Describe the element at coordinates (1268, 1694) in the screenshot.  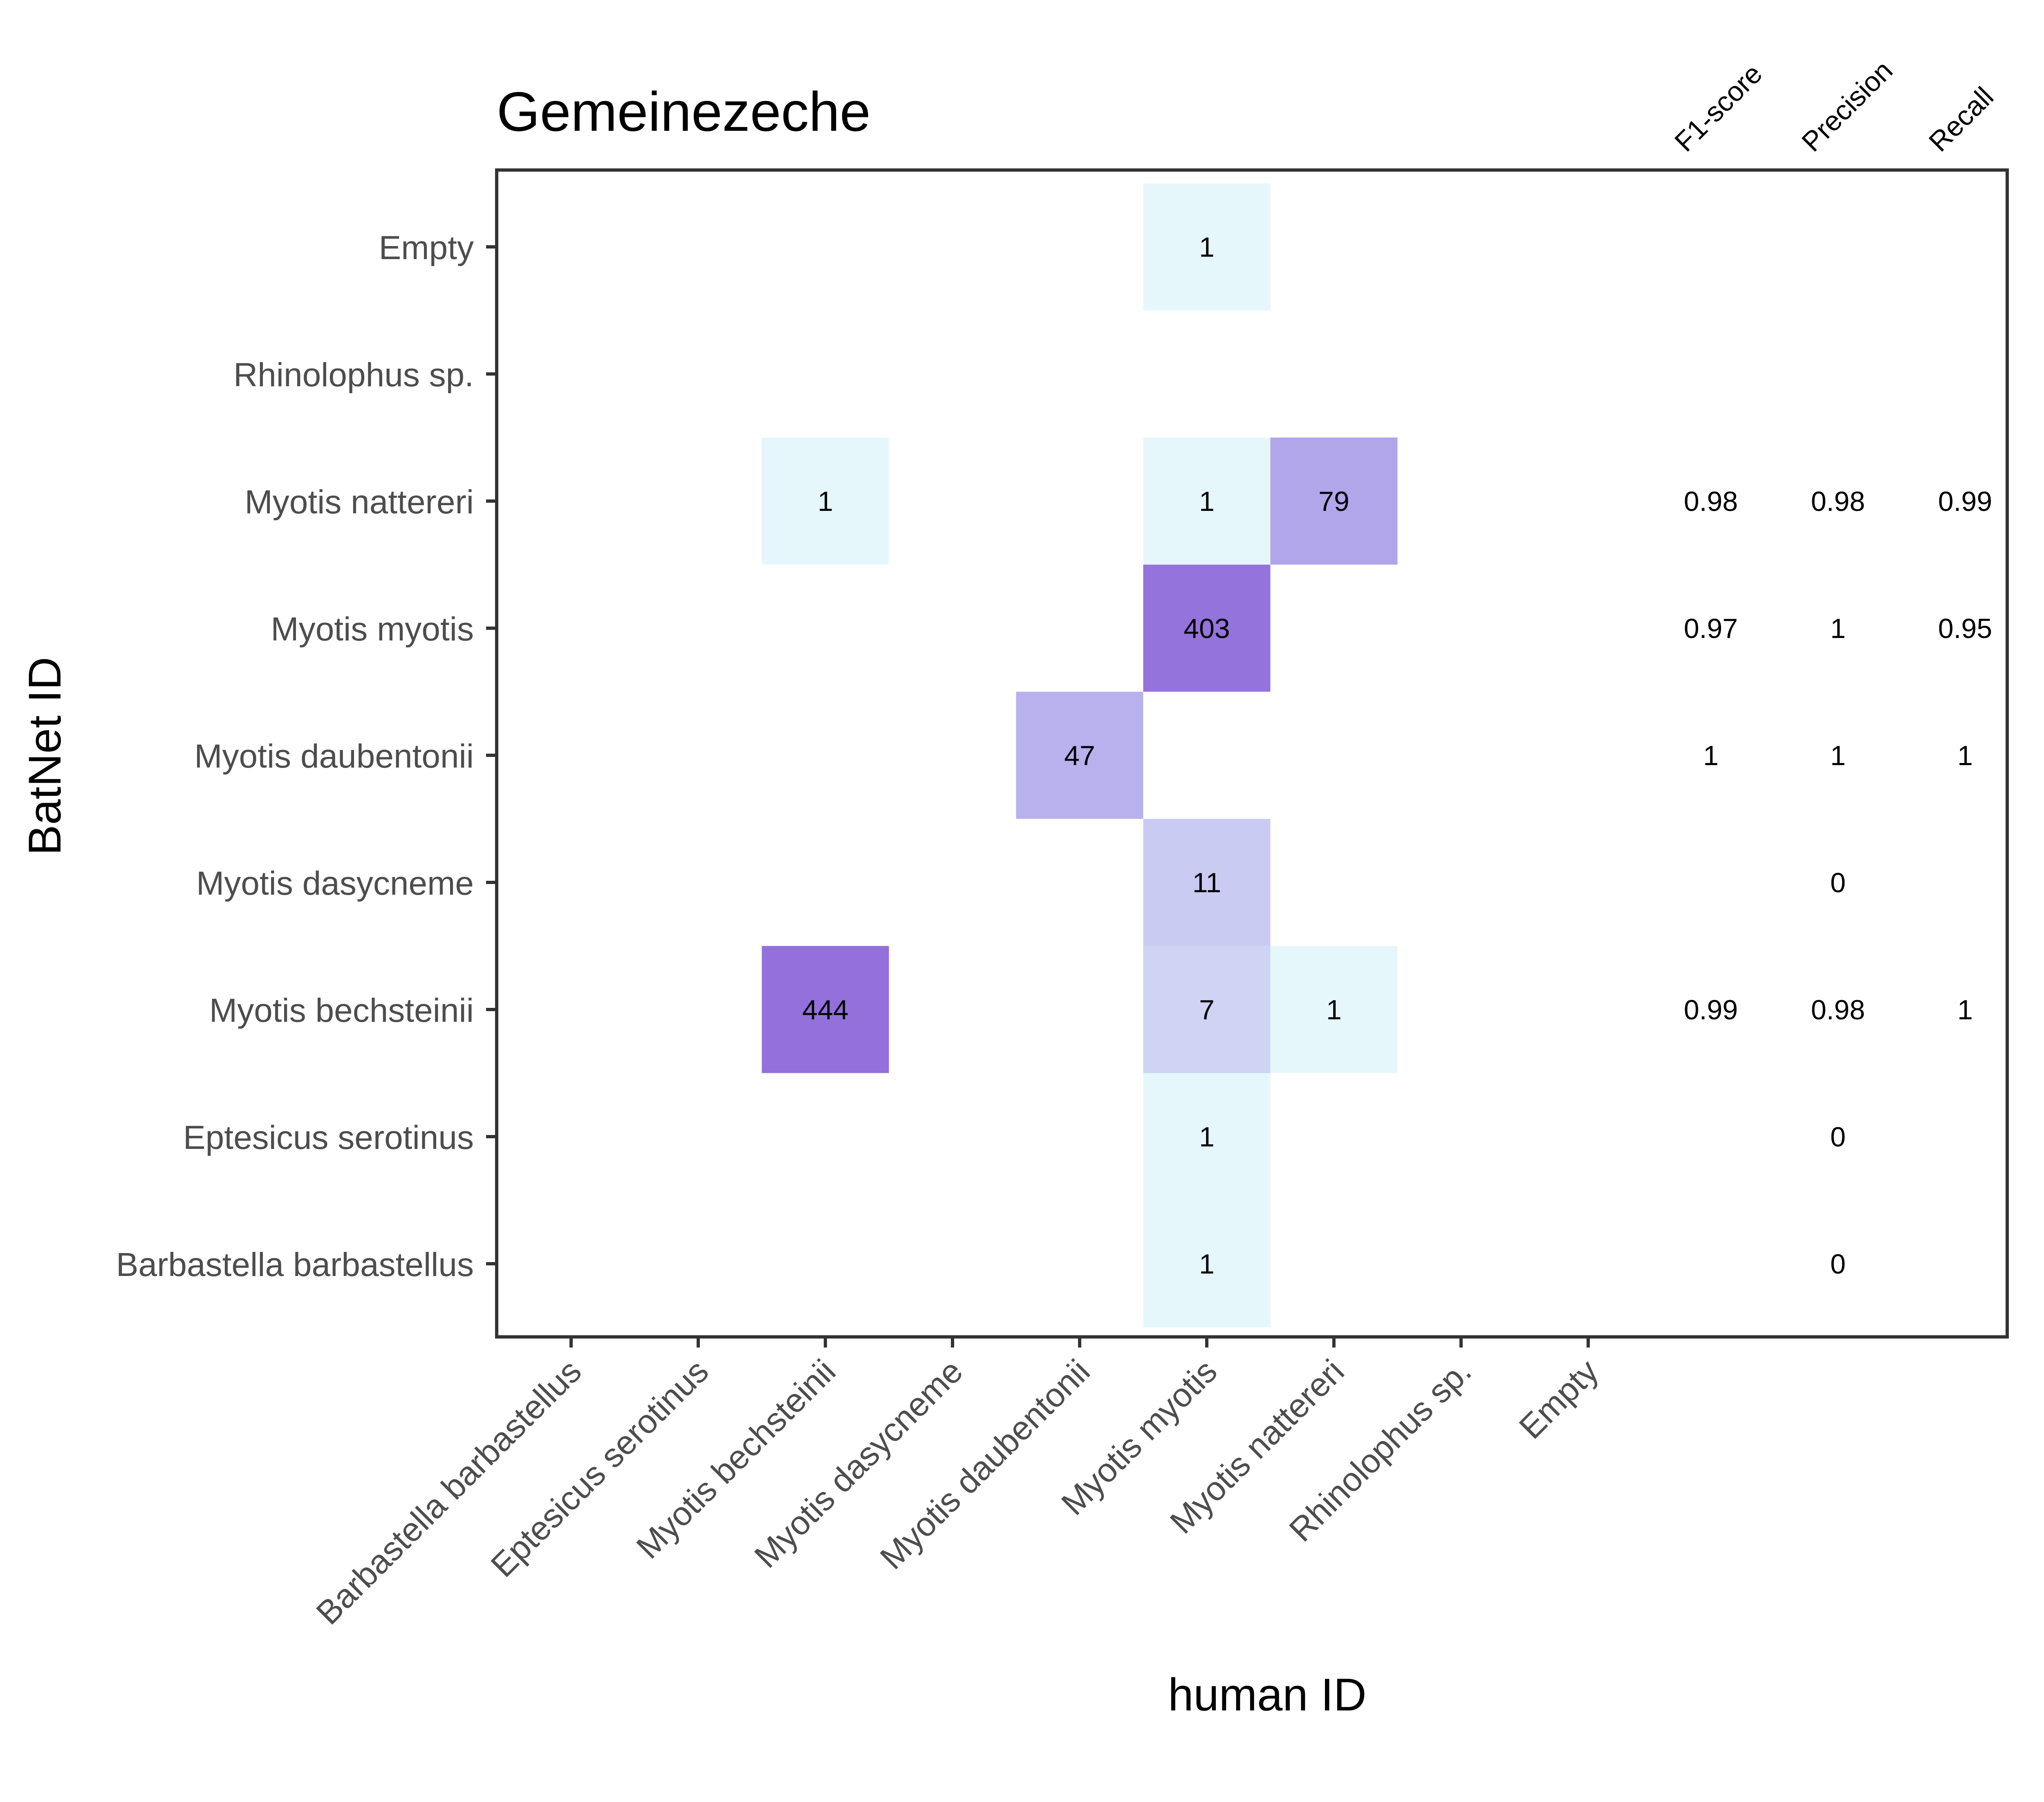
I see `x-axis-title: human ID` at that location.